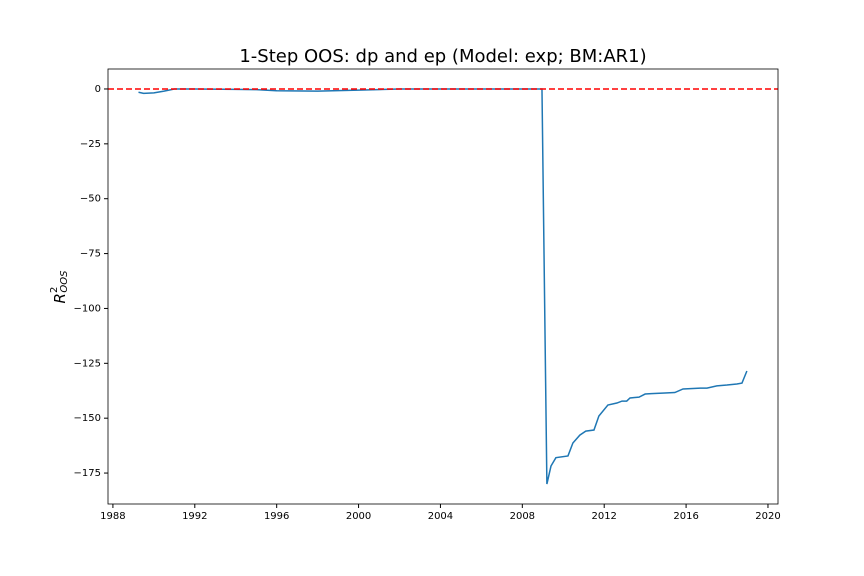 Image resolution: width=864 pixels, height=576 pixels. I want to click on x-tick-label: 2008, so click(522, 516).